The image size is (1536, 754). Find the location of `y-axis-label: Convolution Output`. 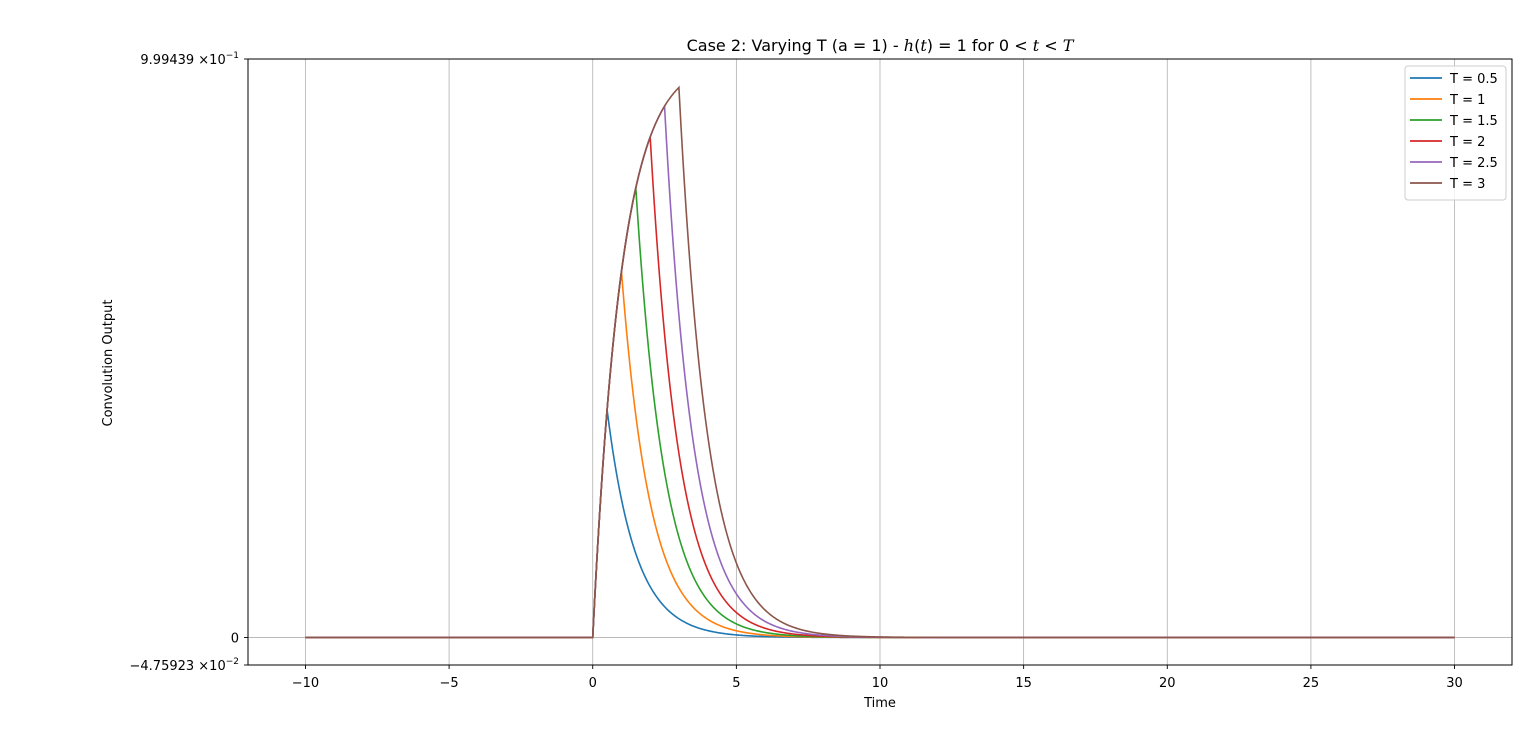

y-axis-label: Convolution Output is located at coordinates (108, 363).